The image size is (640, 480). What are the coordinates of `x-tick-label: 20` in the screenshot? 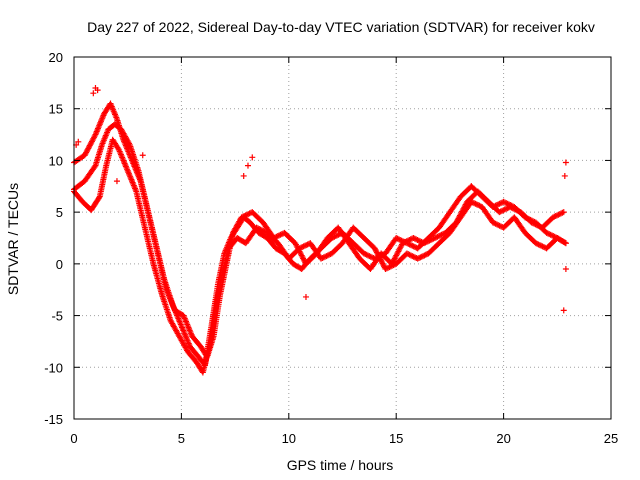 It's located at (503, 438).